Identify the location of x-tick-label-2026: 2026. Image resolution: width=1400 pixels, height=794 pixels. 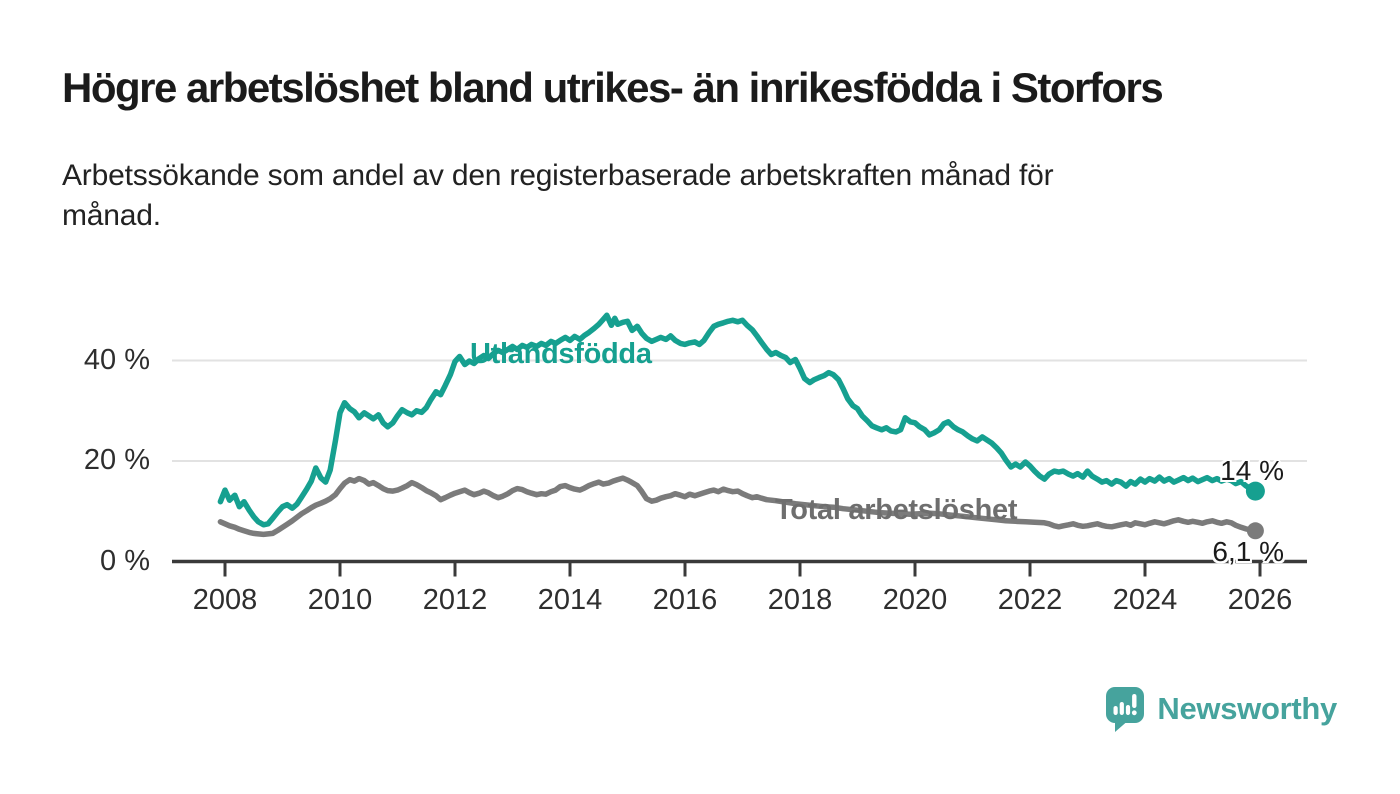
(1260, 600).